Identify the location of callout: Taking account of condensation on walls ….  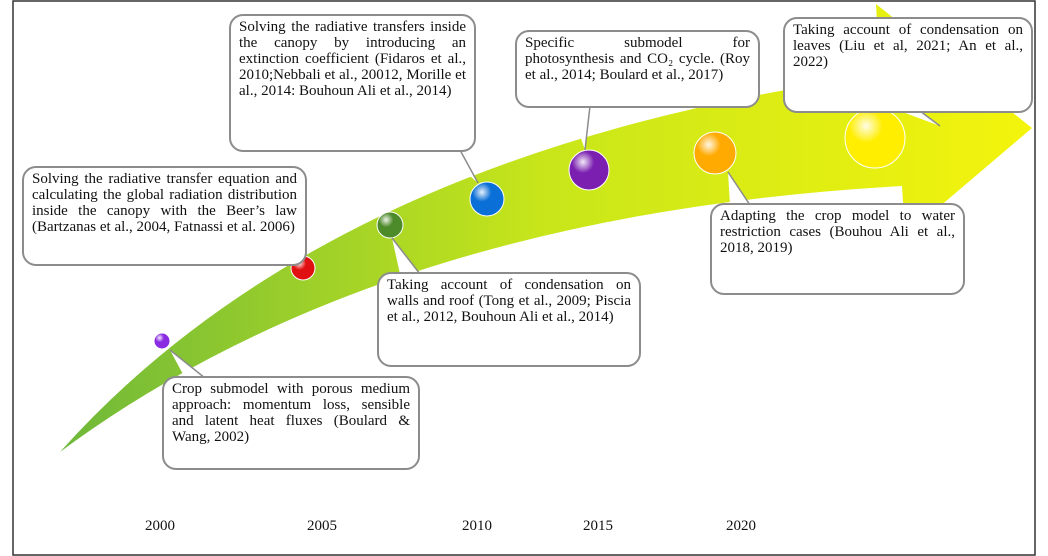
(509, 319).